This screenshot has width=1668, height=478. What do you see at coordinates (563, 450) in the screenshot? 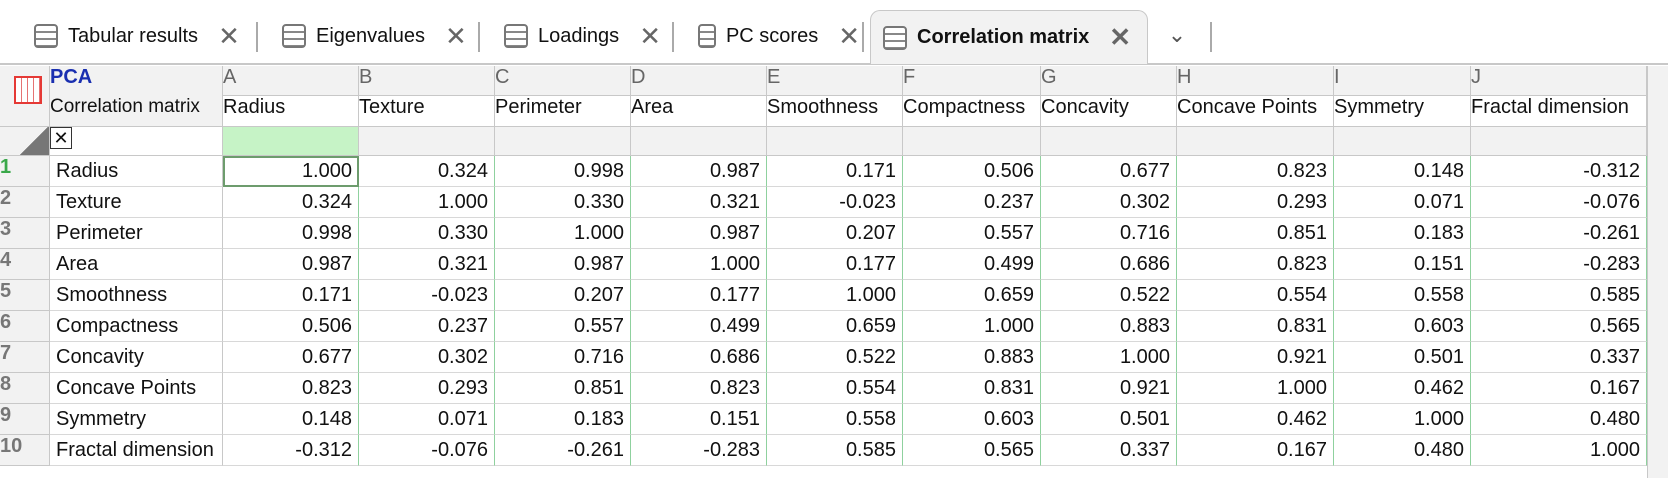
I see `value-cell: -0.261` at bounding box center [563, 450].